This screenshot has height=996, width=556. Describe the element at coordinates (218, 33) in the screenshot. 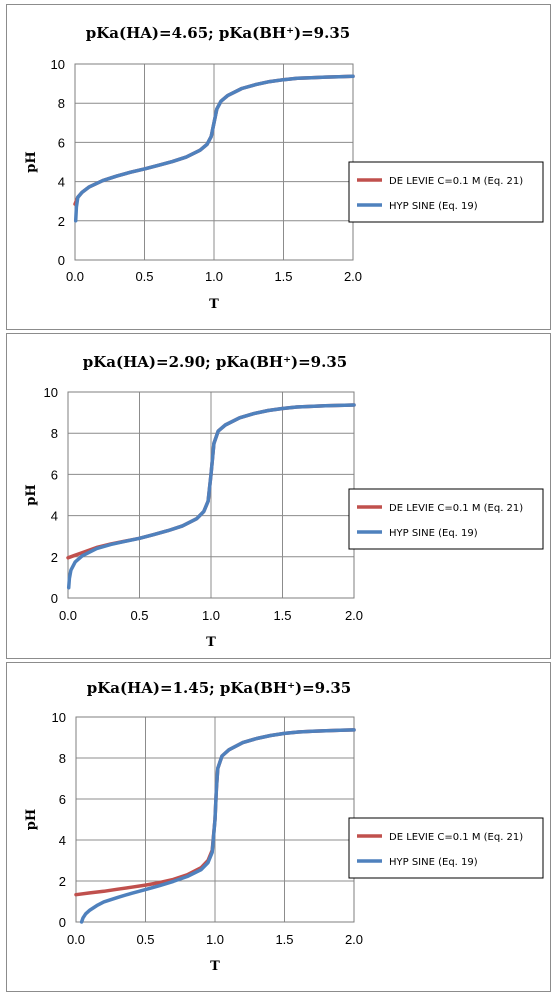

I see `chart-title: pKa(HA)=4.65; pKa(BH⁺)=9.35` at that location.